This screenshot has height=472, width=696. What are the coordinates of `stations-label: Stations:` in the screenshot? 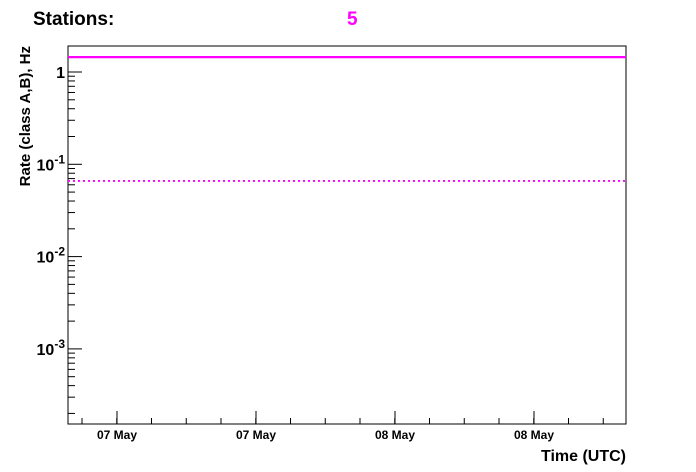 It's located at (74, 19).